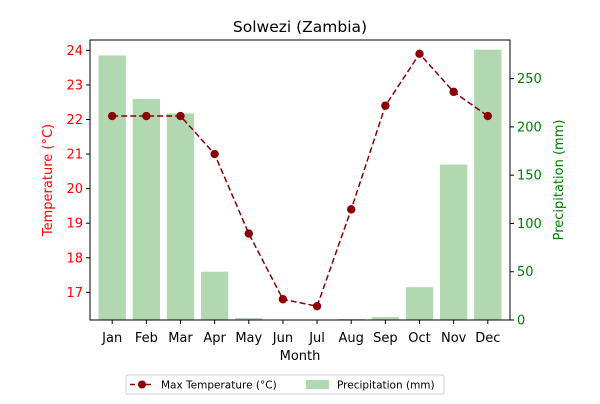 The image size is (600, 404). What do you see at coordinates (351, 338) in the screenshot?
I see `x-tick-label: Aug` at bounding box center [351, 338].